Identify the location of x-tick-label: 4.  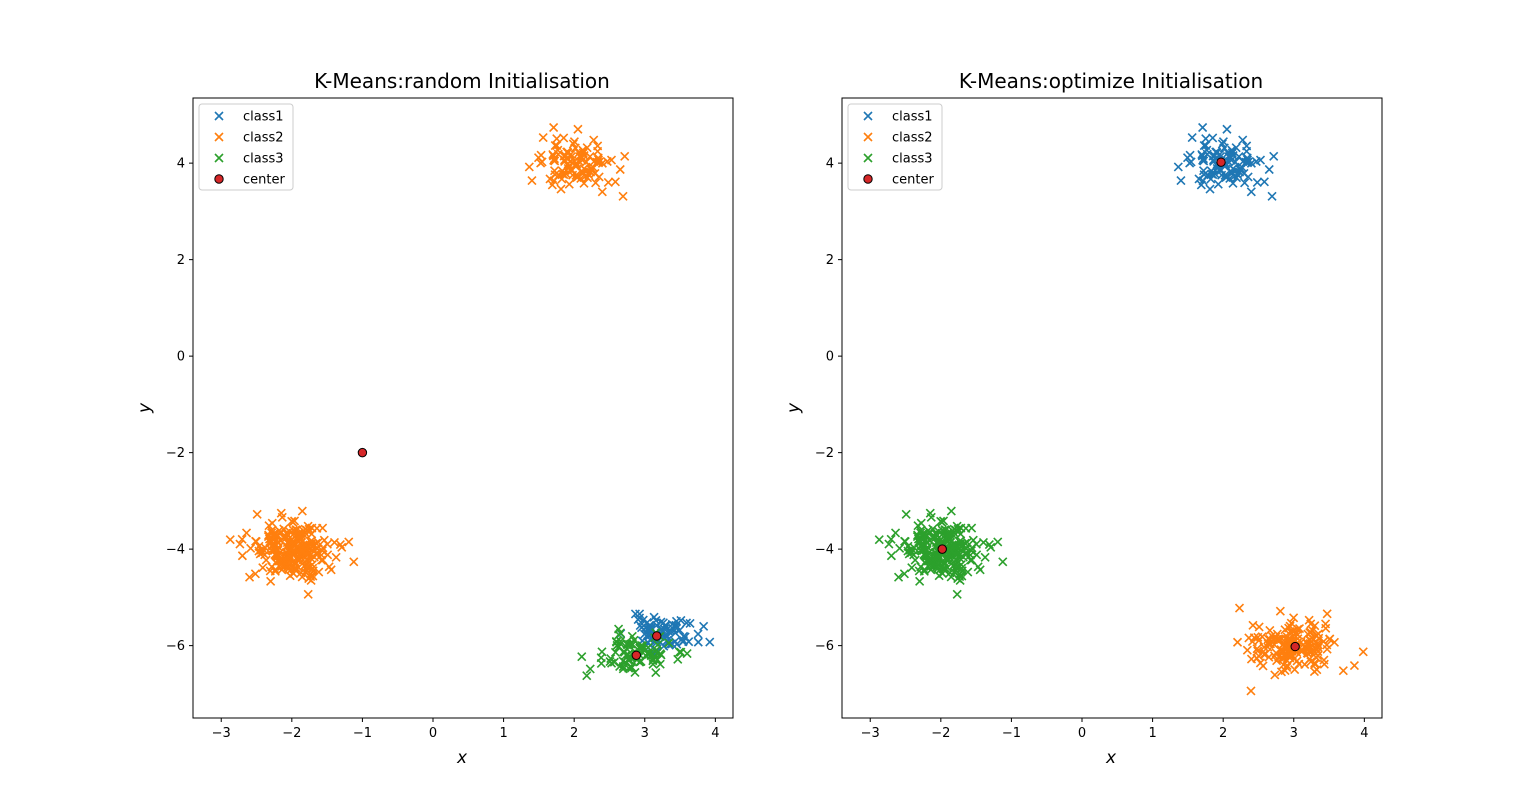
(715, 733).